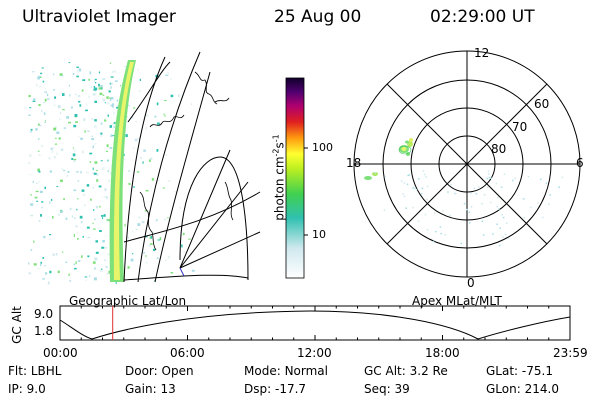  I want to click on info-gc-alt: GC Alt: 3.2 Re, so click(406, 371).